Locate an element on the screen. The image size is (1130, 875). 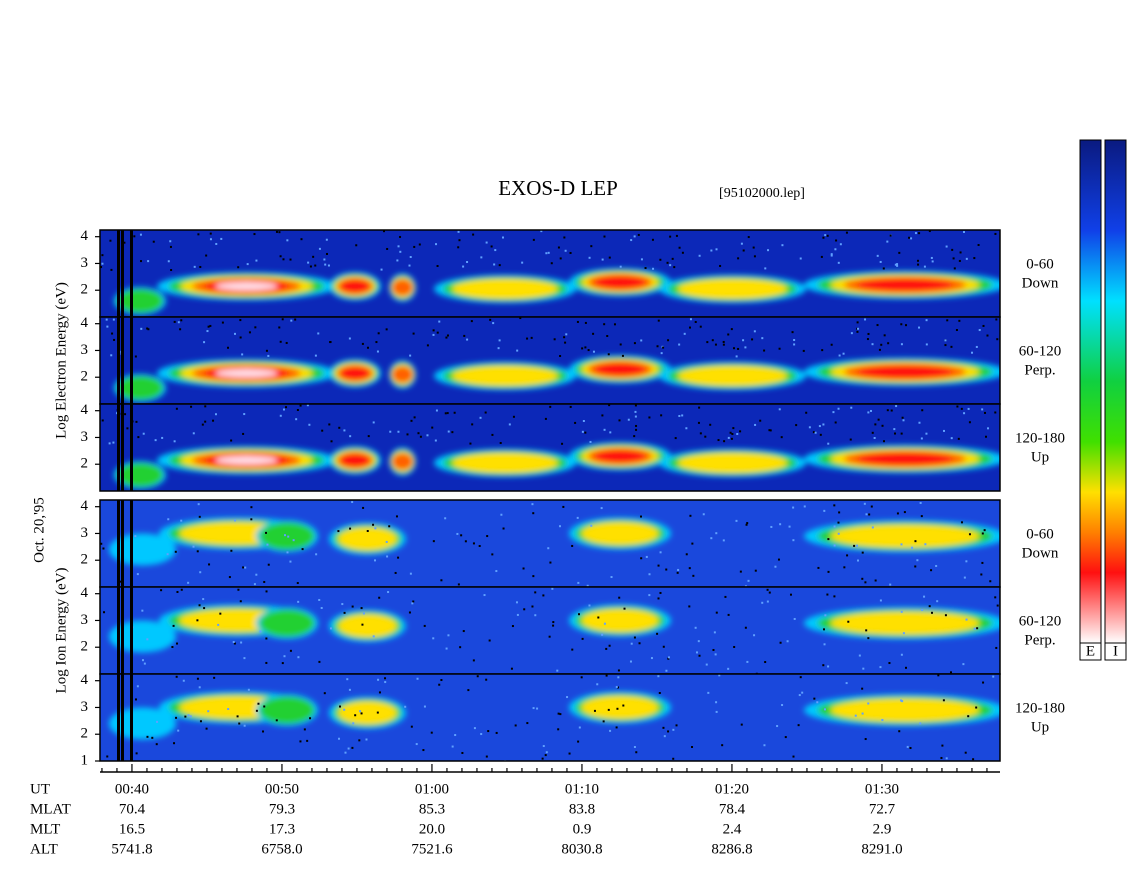
y-axis-label: Log Ion Energy (eV) is located at coordinates (61, 631).